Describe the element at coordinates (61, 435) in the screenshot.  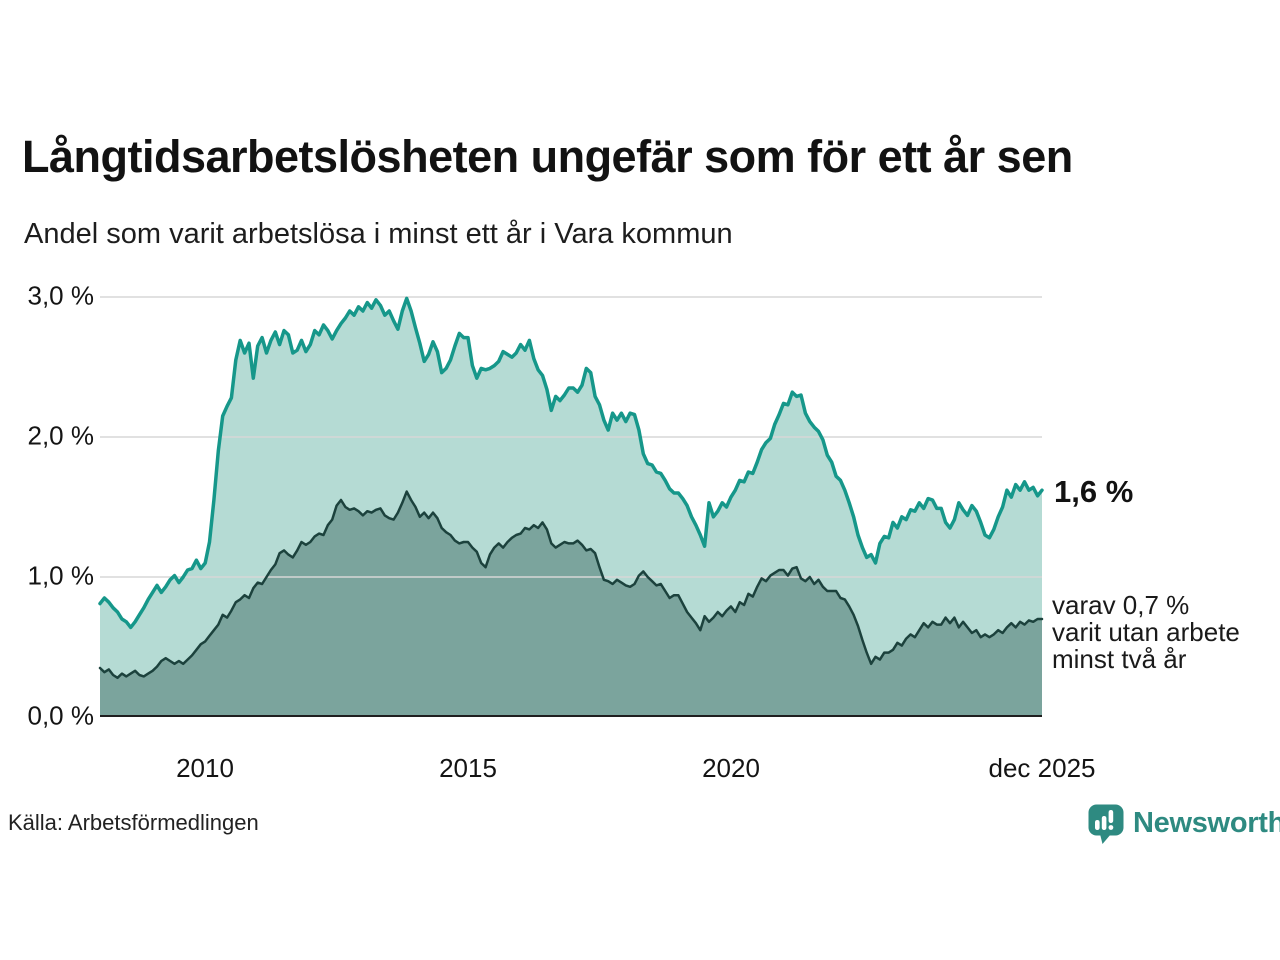
I see `y-tick-label-2: 2,0 %` at that location.